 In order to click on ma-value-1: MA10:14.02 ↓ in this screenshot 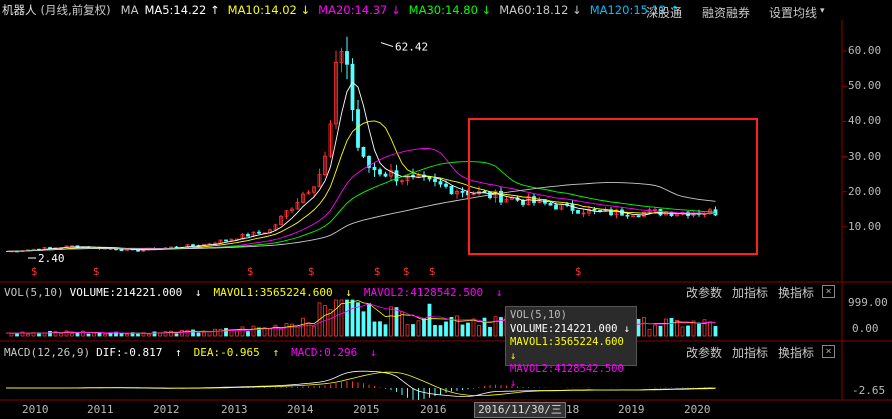, I will do `click(269, 10)`.